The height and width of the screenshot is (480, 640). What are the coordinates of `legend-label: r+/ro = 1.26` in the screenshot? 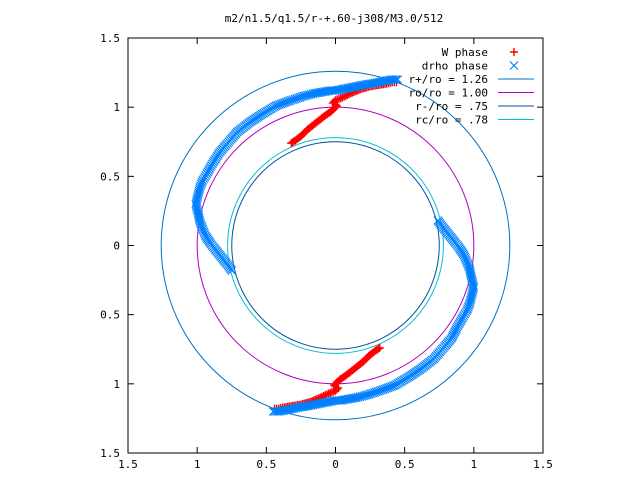 It's located at (448, 79).